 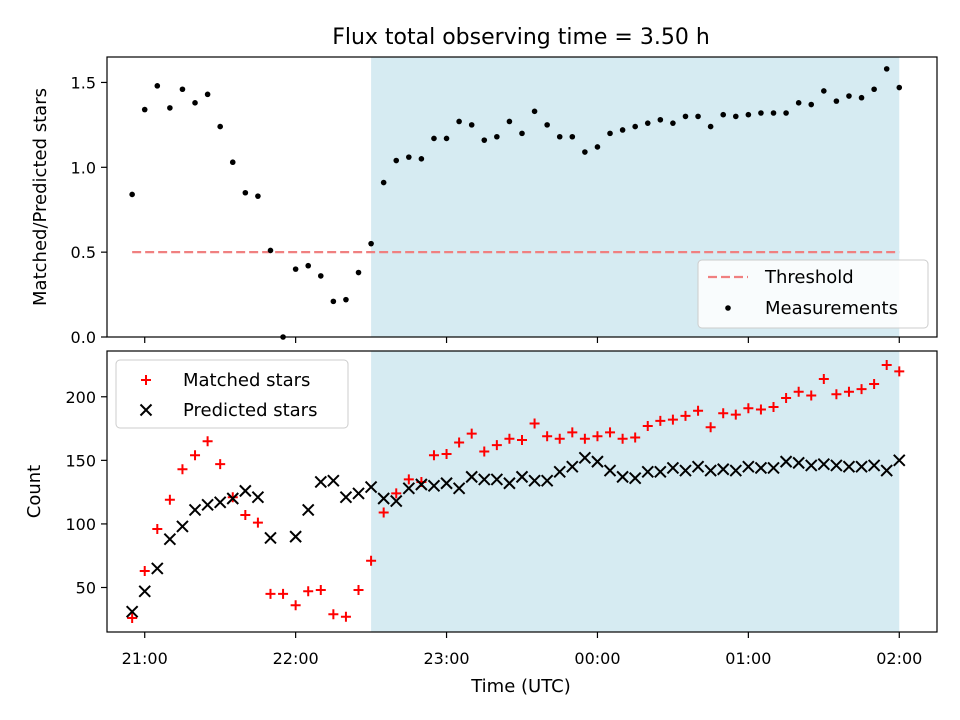 I want to click on x-tick-label: 23:00, so click(x=446, y=658).